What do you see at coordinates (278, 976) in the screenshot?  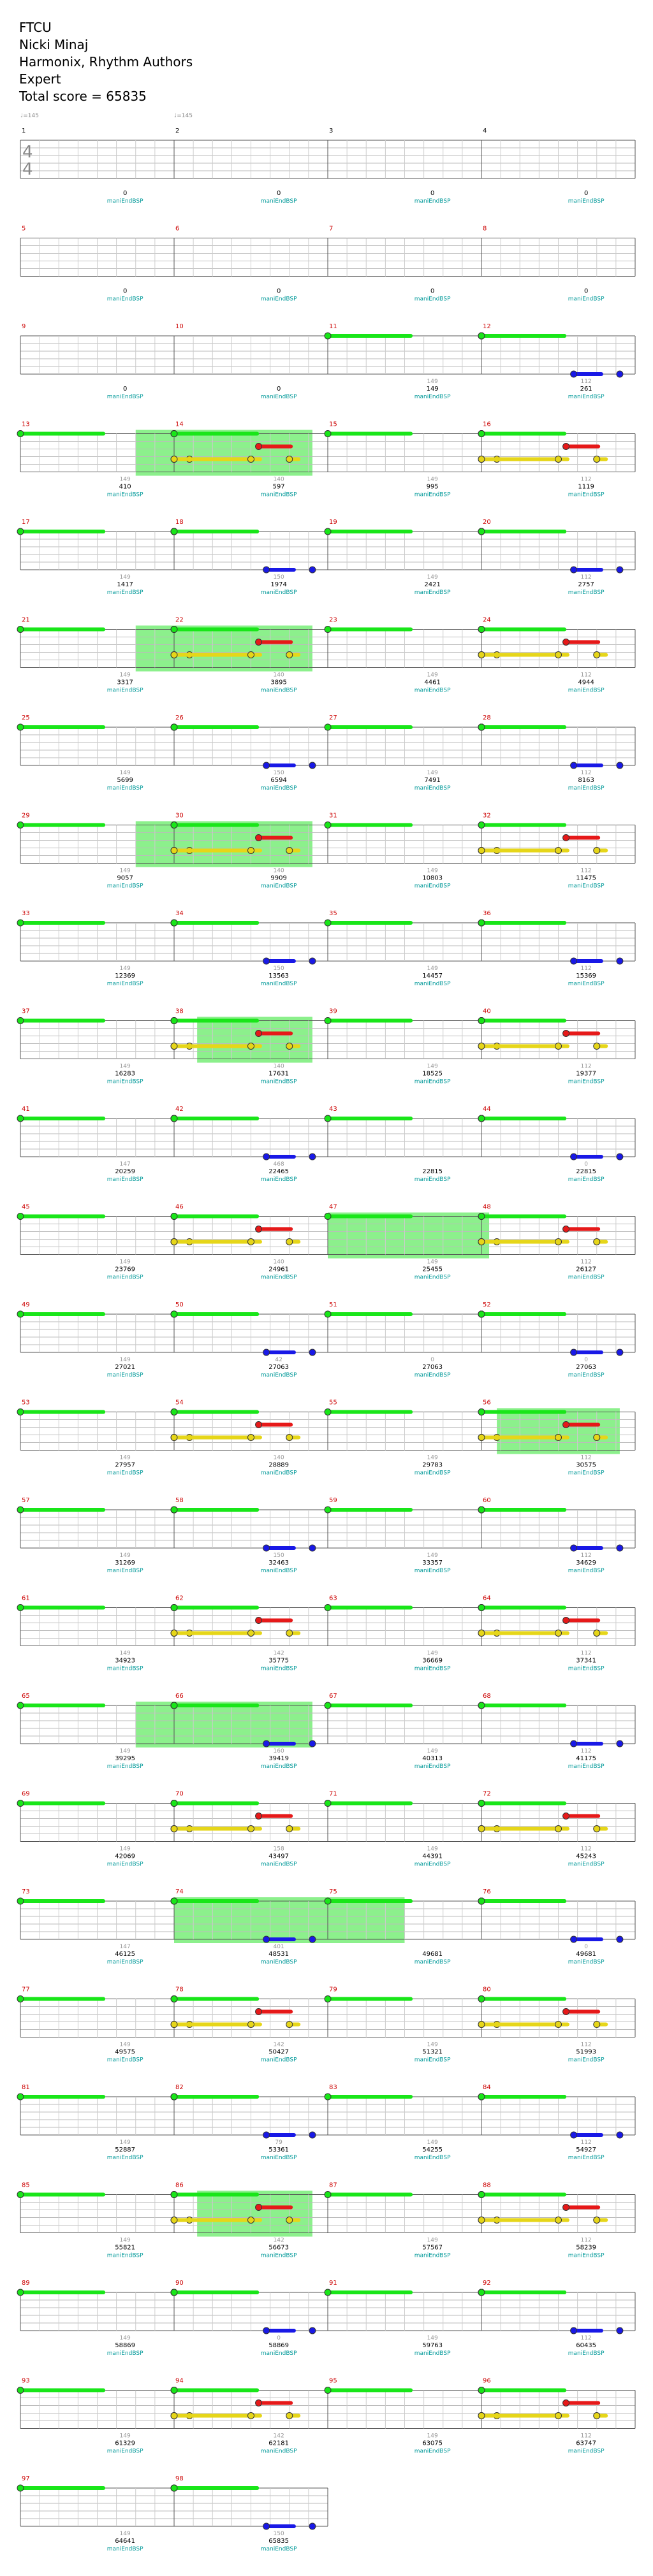 I see `measure-score: 13563` at bounding box center [278, 976].